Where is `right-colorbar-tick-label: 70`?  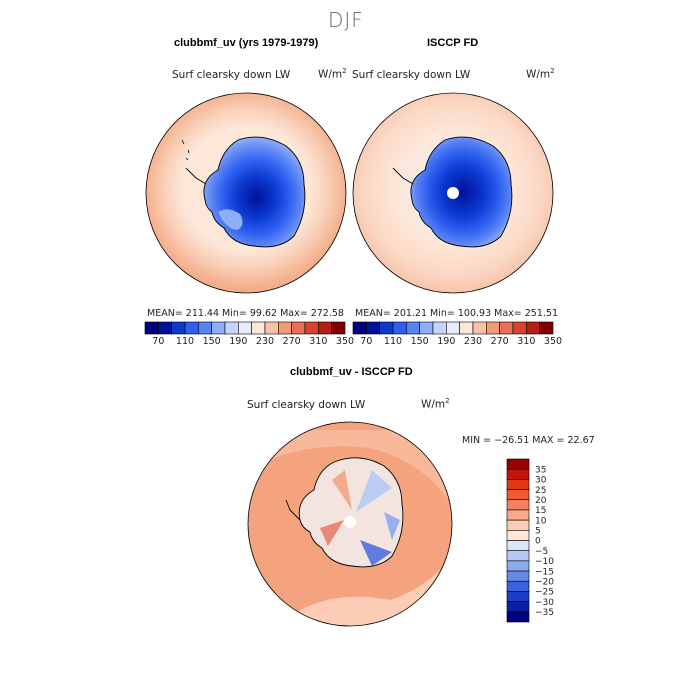 right-colorbar-tick-label: 70 is located at coordinates (366, 341).